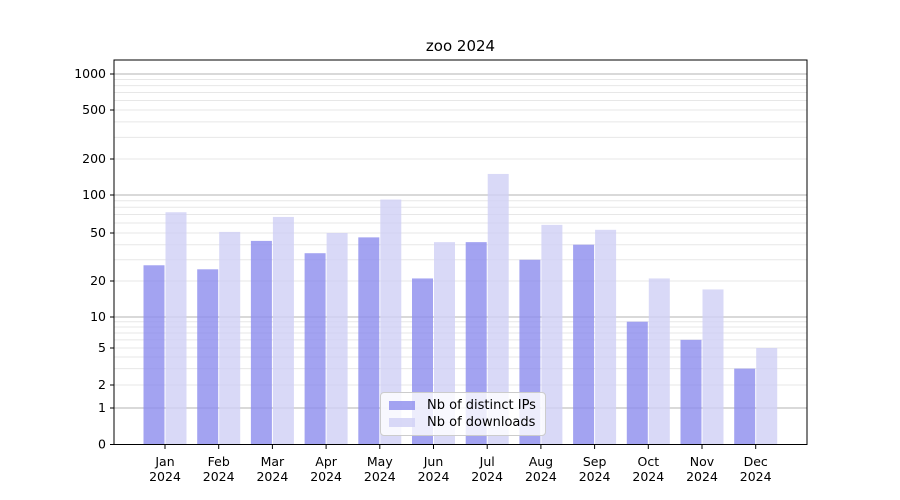 The height and width of the screenshot is (500, 900). I want to click on y-tick-label: 100, so click(94, 194).